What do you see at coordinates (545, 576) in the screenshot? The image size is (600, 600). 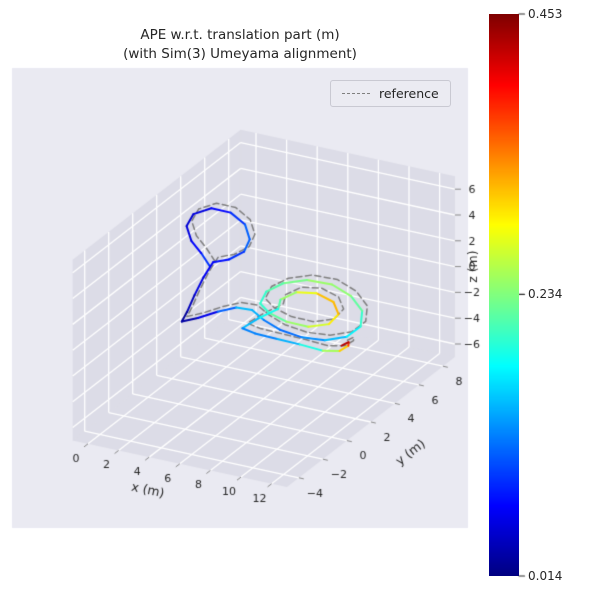 I see `colorbar-tick-label-min: 0.014` at bounding box center [545, 576].